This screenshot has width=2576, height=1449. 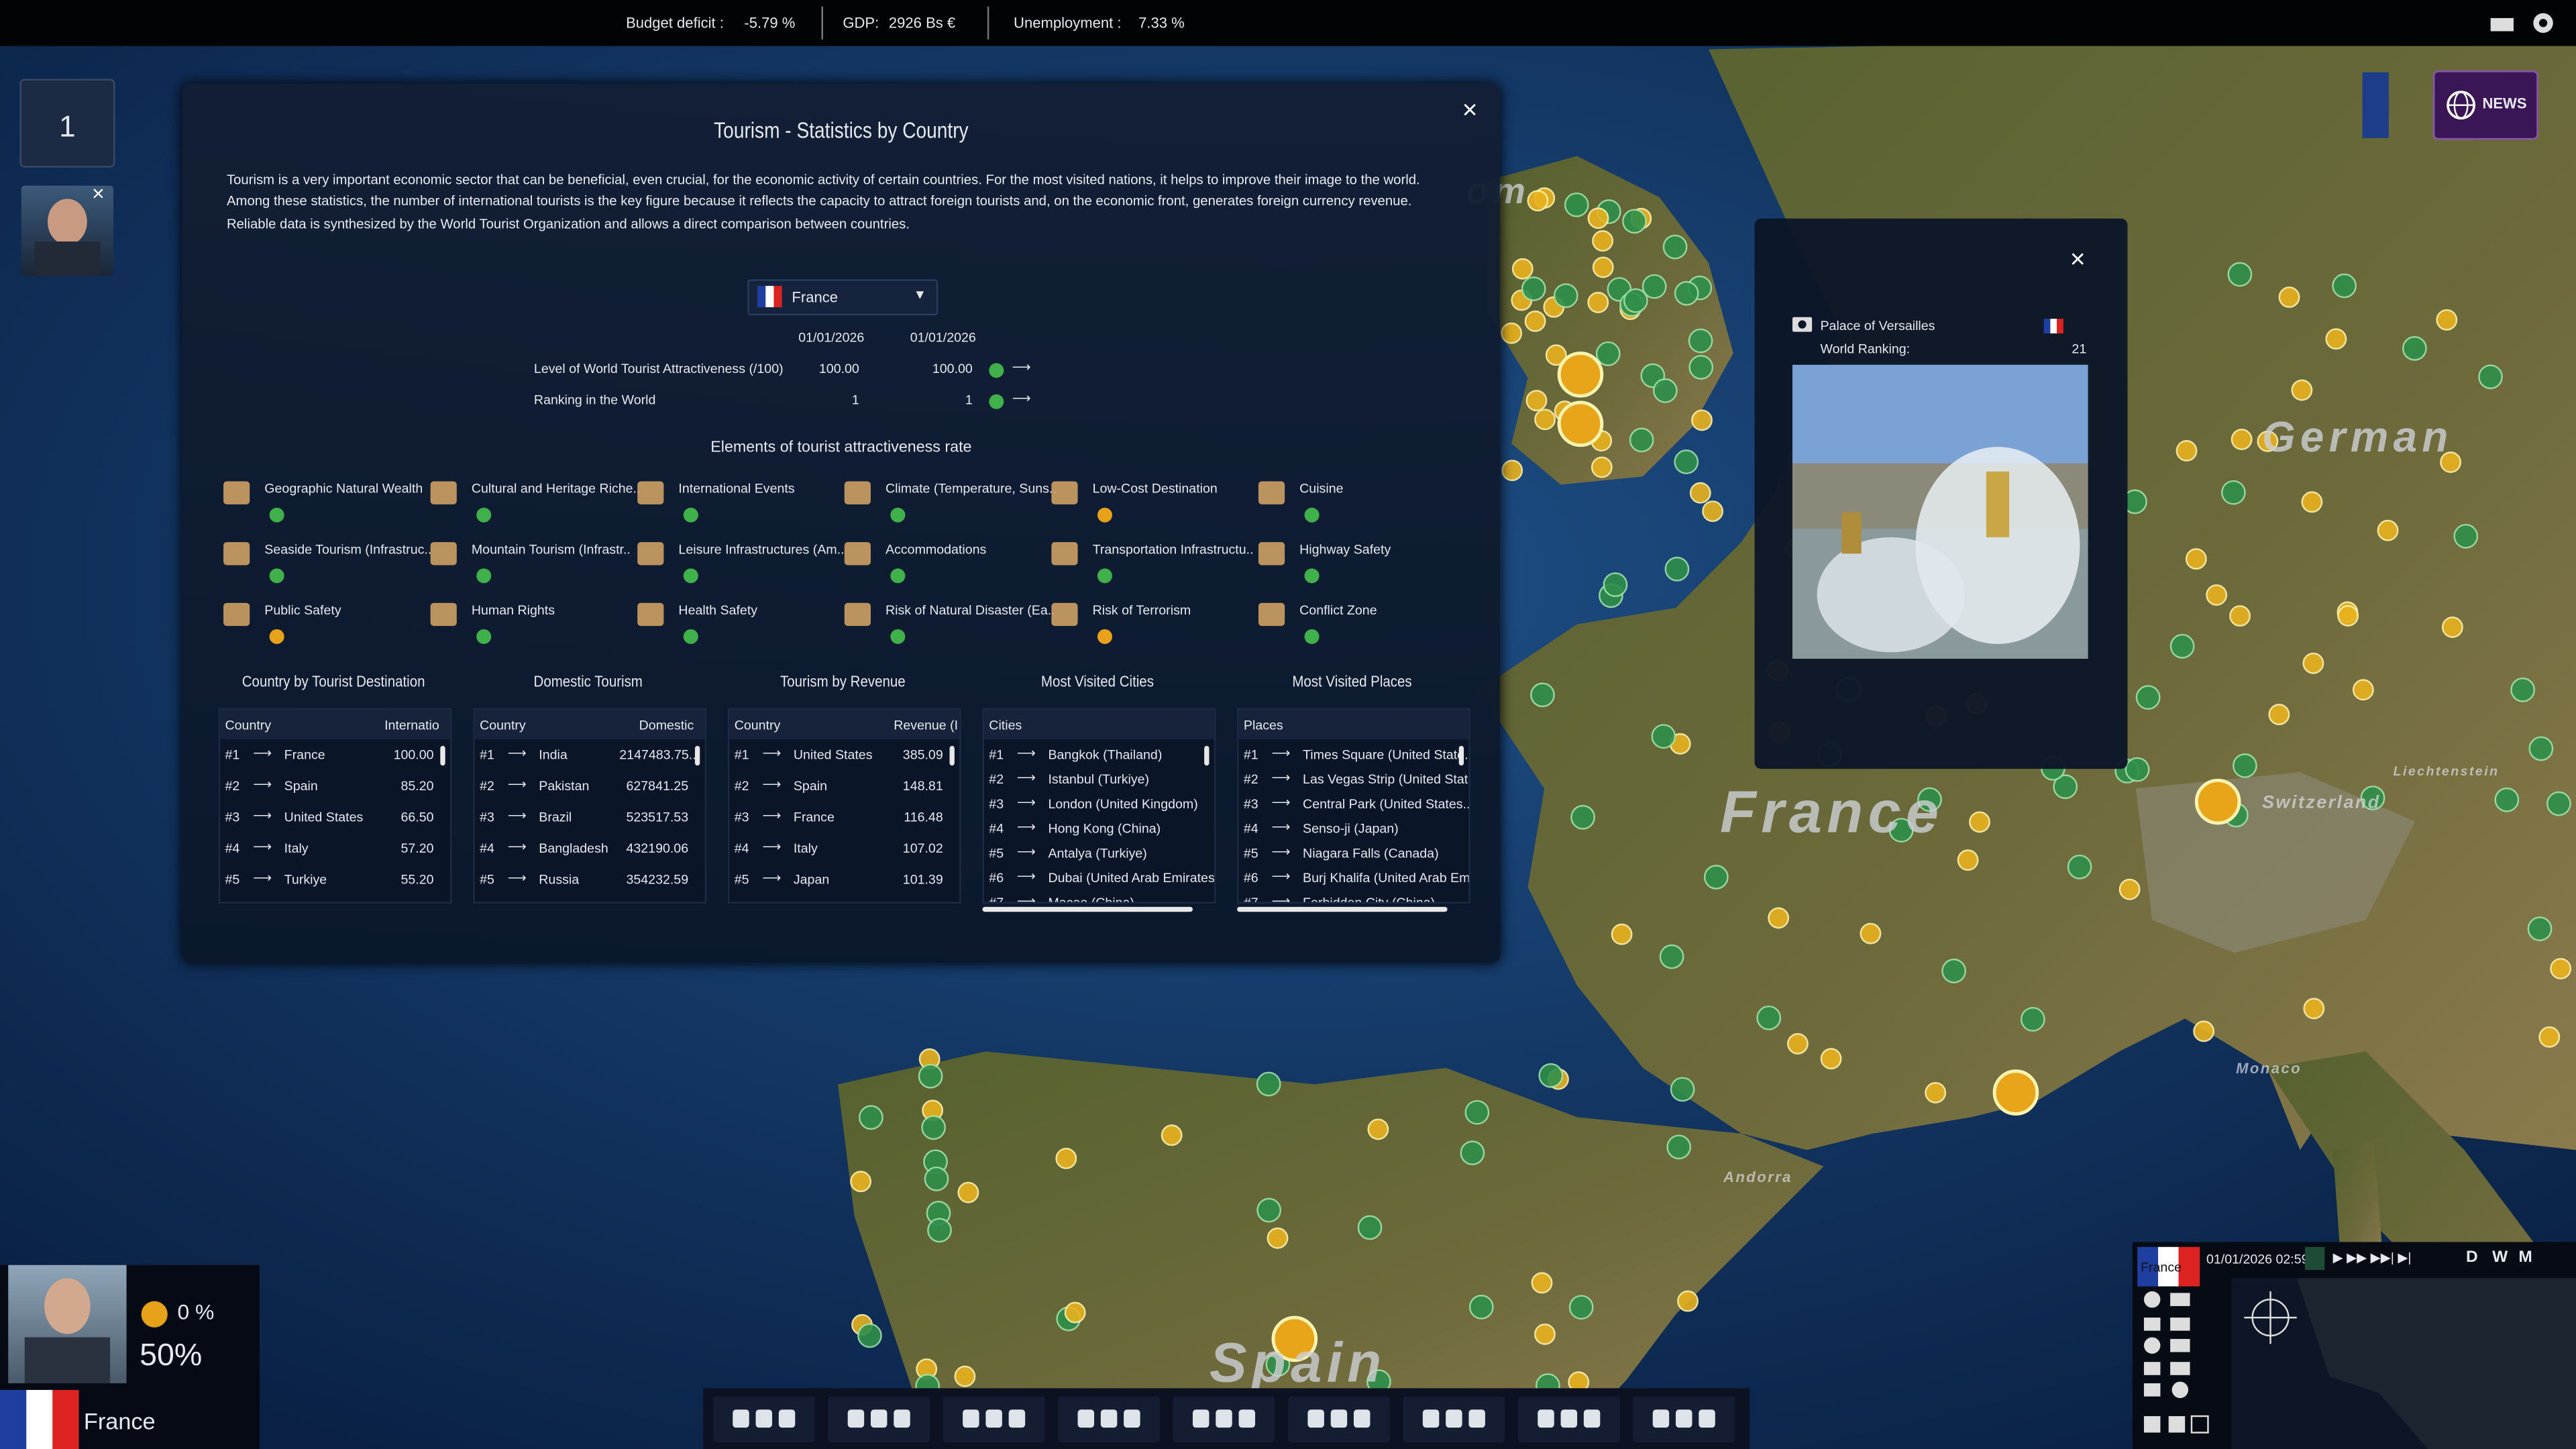 I want to click on element-label: Health Safety, so click(x=718, y=610).